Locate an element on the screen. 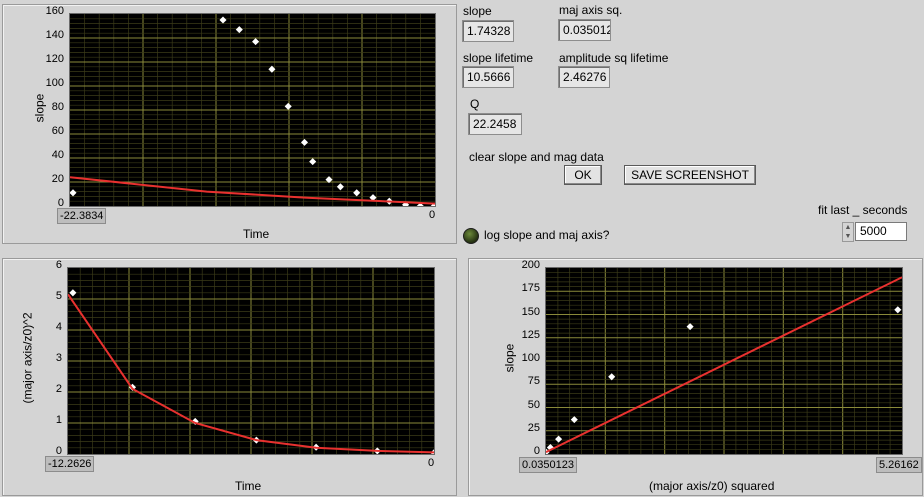 The width and height of the screenshot is (924, 497). log-toggle-led is located at coordinates (471, 236).